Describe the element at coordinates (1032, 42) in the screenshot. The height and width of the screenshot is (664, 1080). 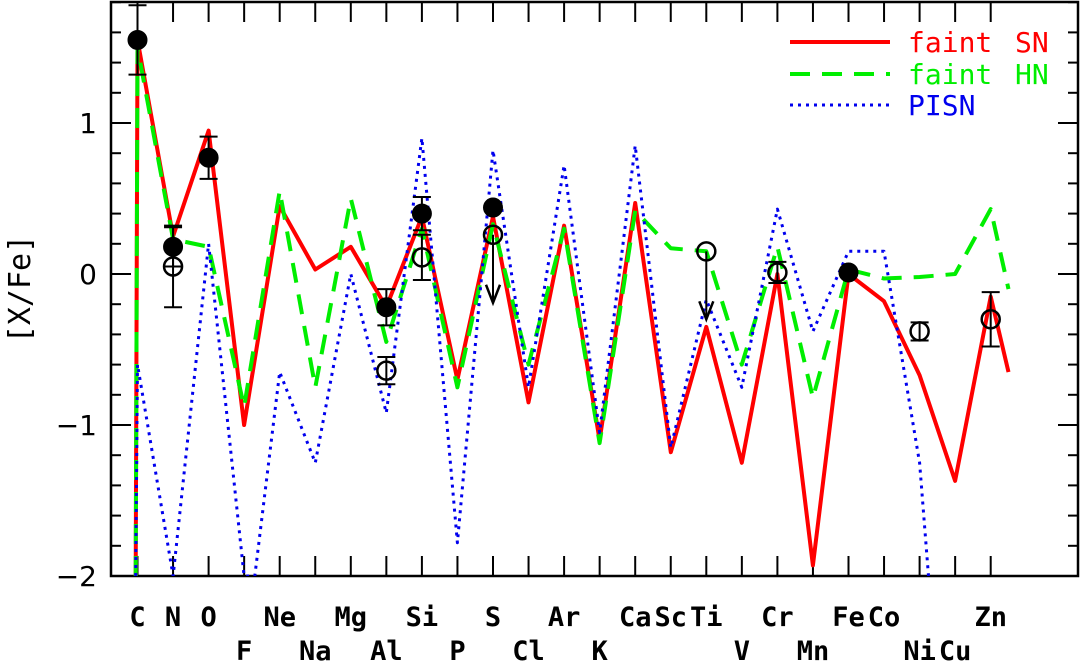
I see `legend-label-word2: SN` at that location.